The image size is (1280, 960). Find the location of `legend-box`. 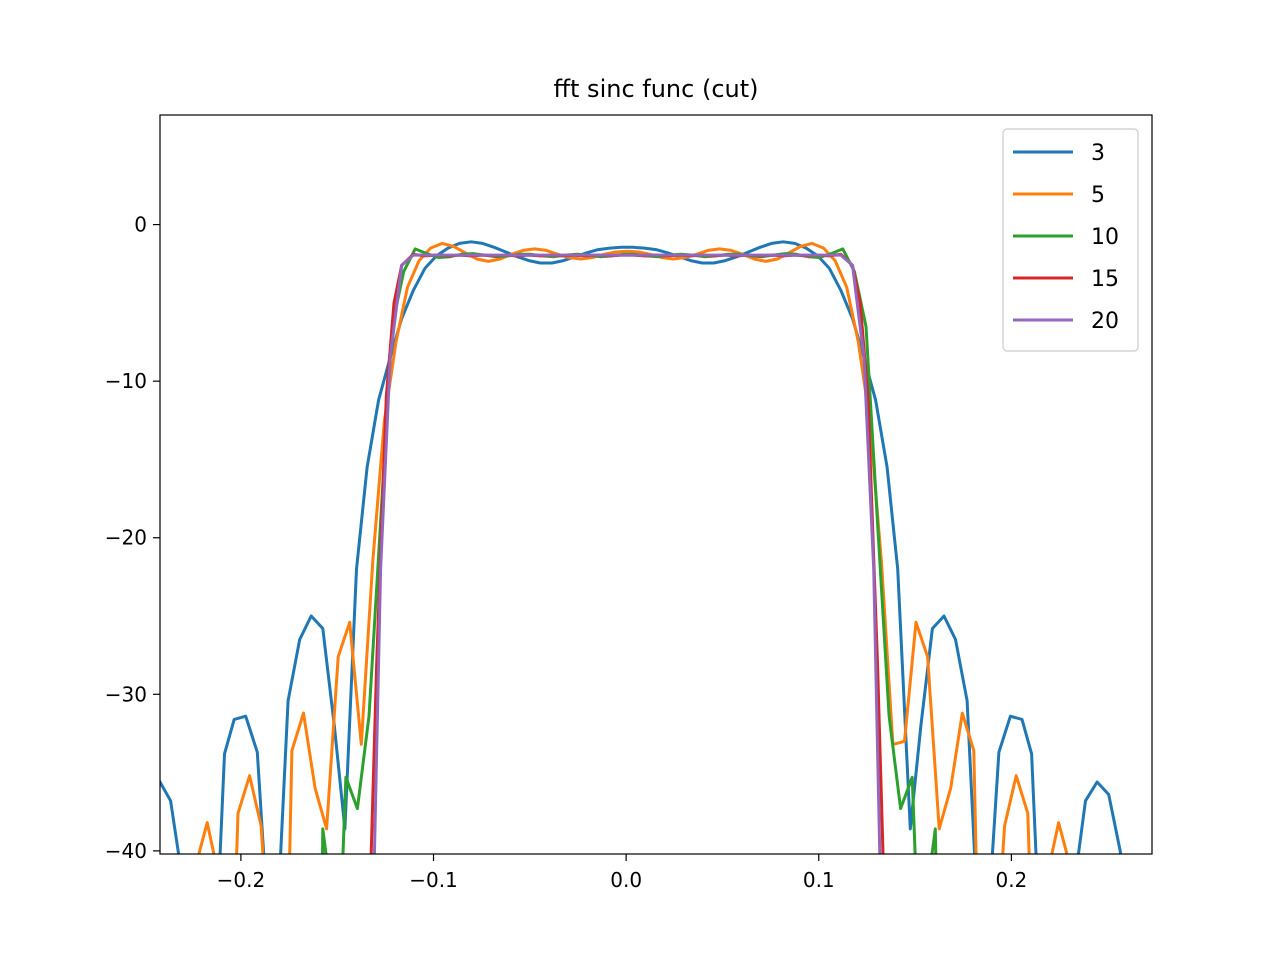

legend-box is located at coordinates (1070, 240).